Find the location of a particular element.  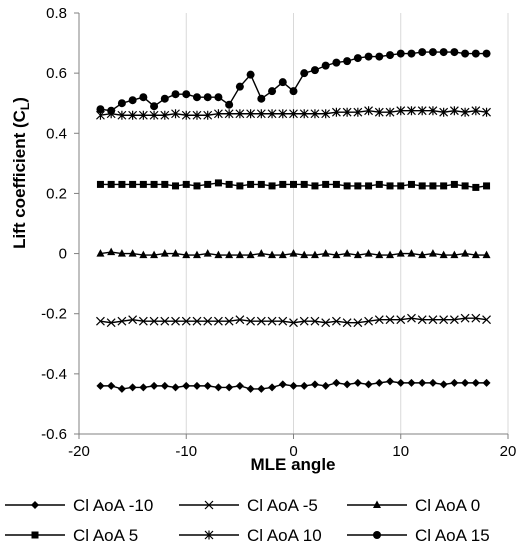

y-tick-label: 0 is located at coordinates (63, 254).